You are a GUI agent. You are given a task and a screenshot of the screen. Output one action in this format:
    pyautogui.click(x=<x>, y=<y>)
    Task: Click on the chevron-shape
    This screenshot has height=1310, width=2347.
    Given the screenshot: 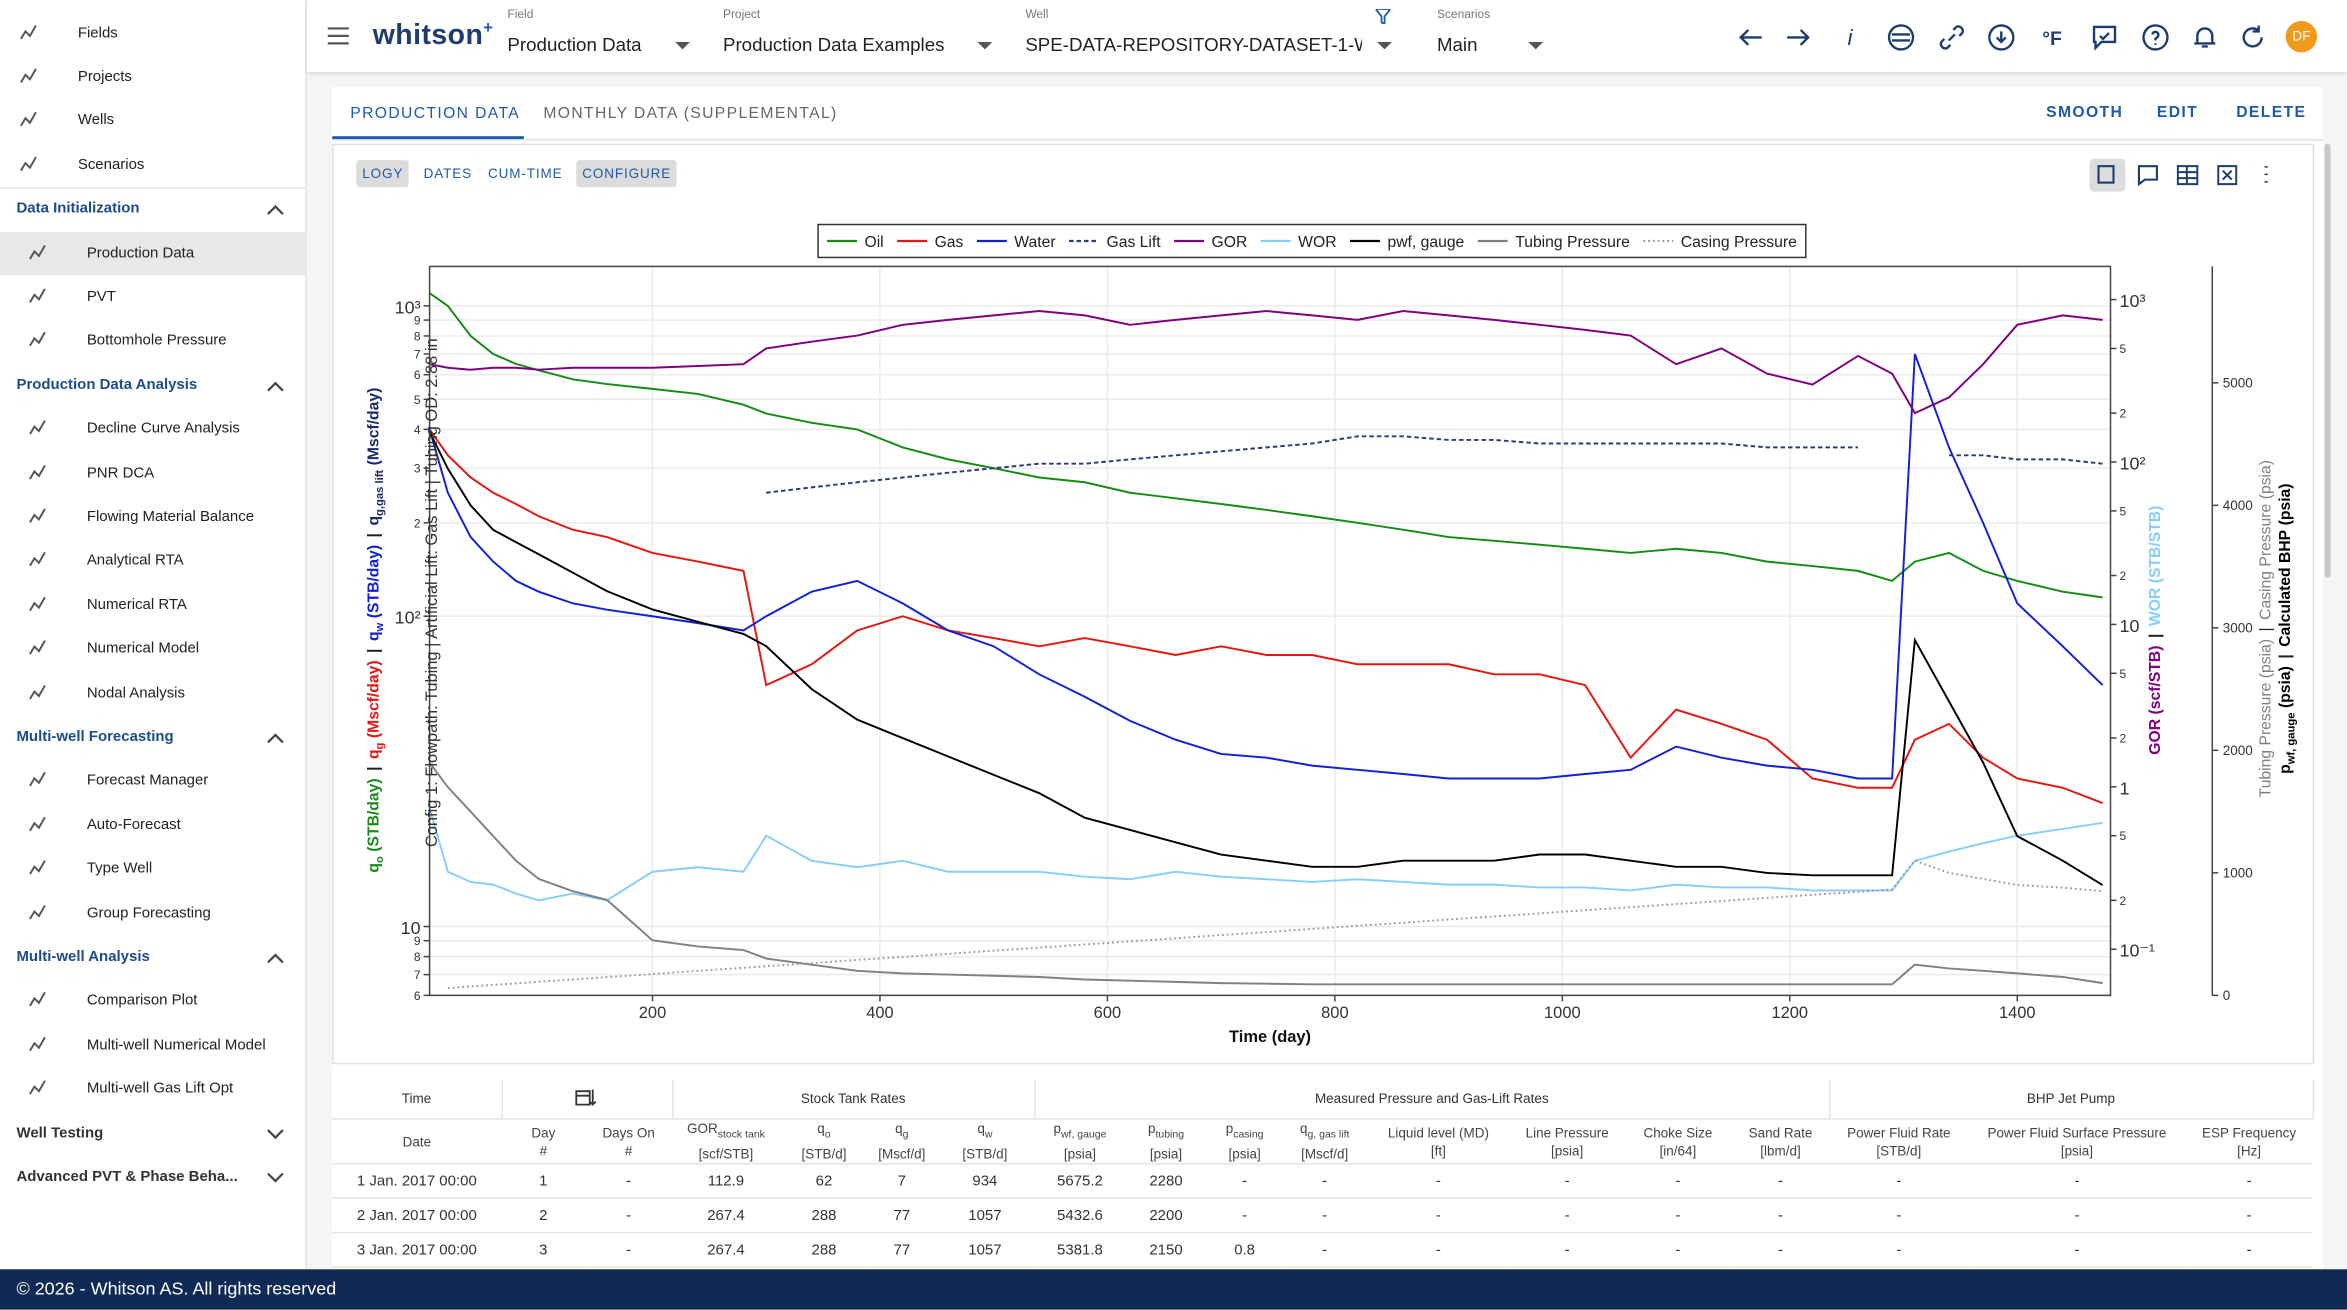 What is the action you would take?
    pyautogui.click(x=275, y=386)
    